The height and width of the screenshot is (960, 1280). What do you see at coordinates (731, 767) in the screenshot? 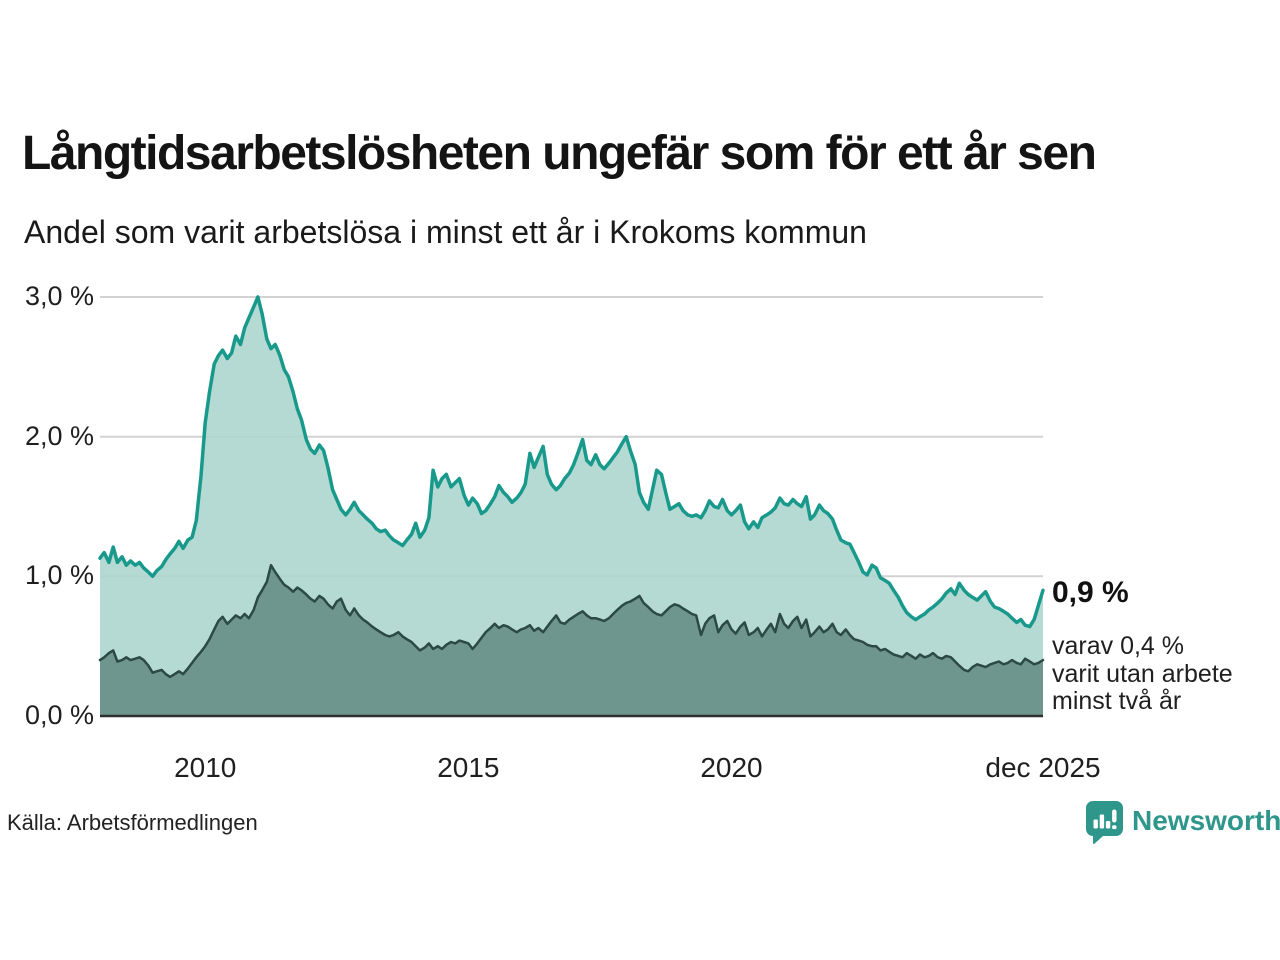
I see `x-axis-tick-label: 2020` at bounding box center [731, 767].